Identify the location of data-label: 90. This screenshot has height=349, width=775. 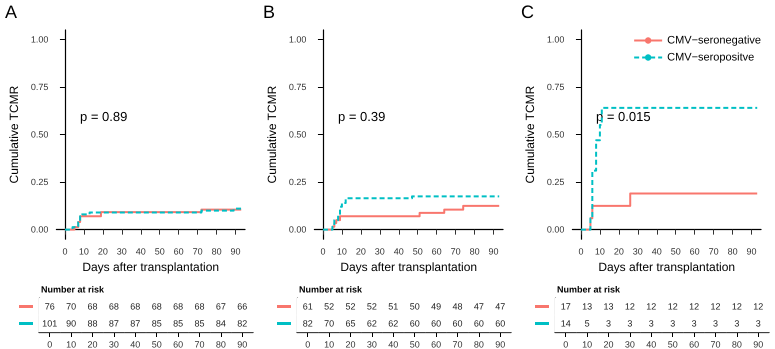
(71, 323).